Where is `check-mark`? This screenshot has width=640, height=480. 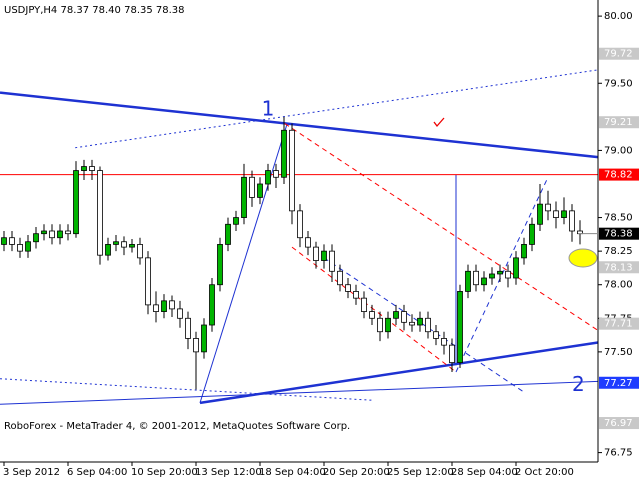
check-mark is located at coordinates (439, 122).